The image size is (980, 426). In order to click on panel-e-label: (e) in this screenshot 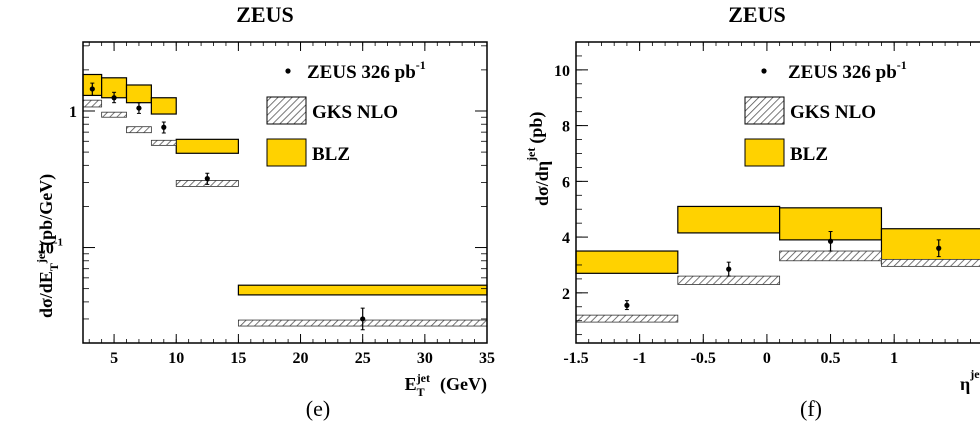, I will do `click(318, 408)`.